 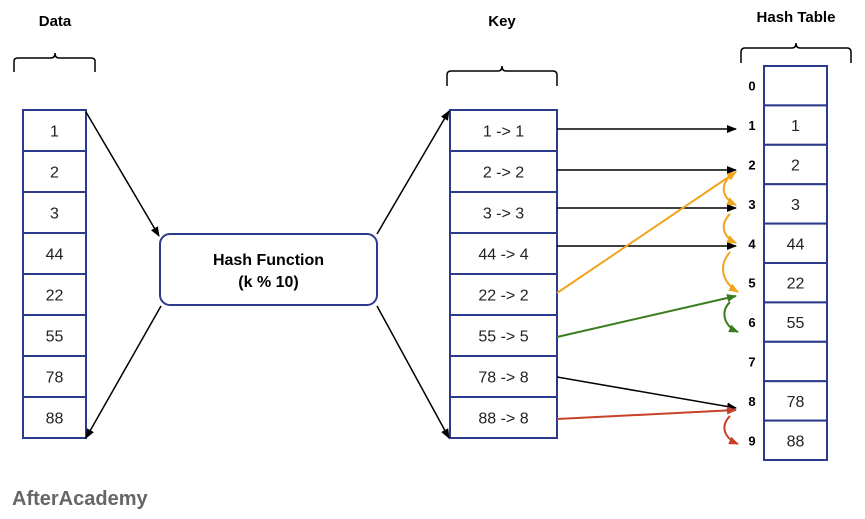 I want to click on hash-function-title: Hash Function, so click(x=268, y=260).